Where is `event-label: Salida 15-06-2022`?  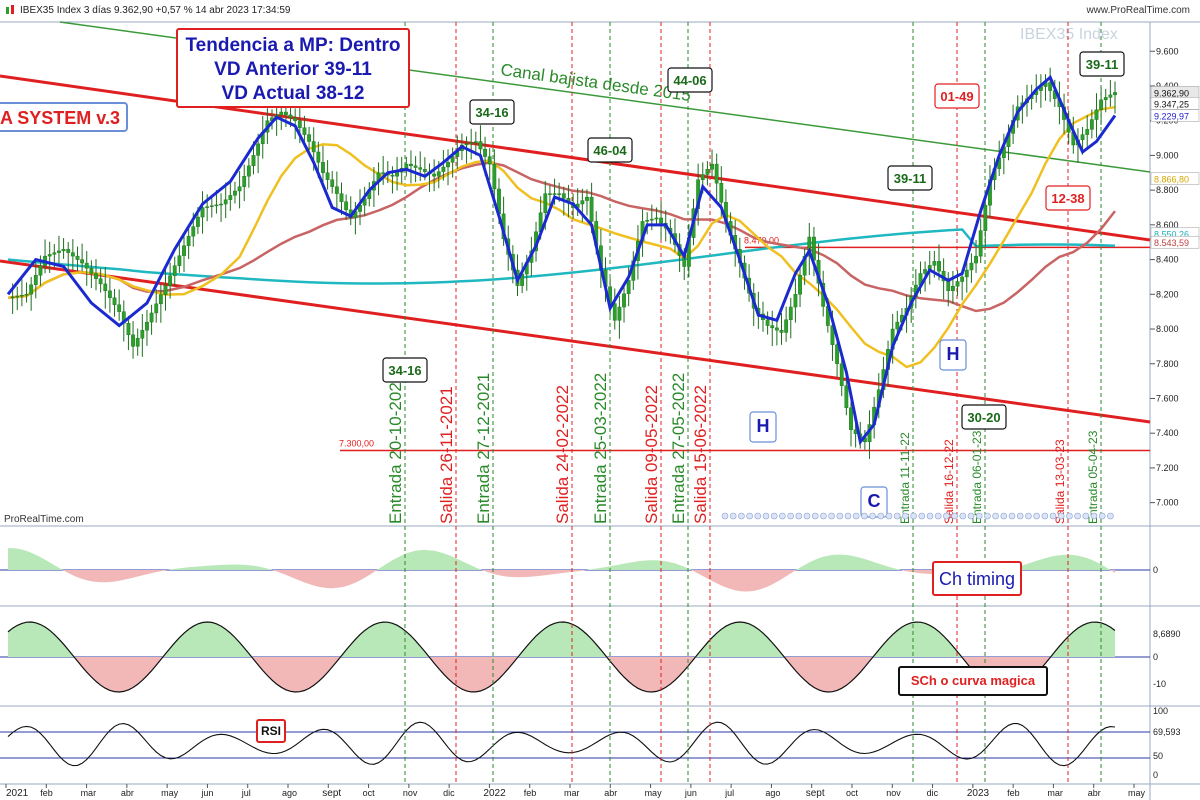 event-label: Salida 15-06-2022 is located at coordinates (700, 454).